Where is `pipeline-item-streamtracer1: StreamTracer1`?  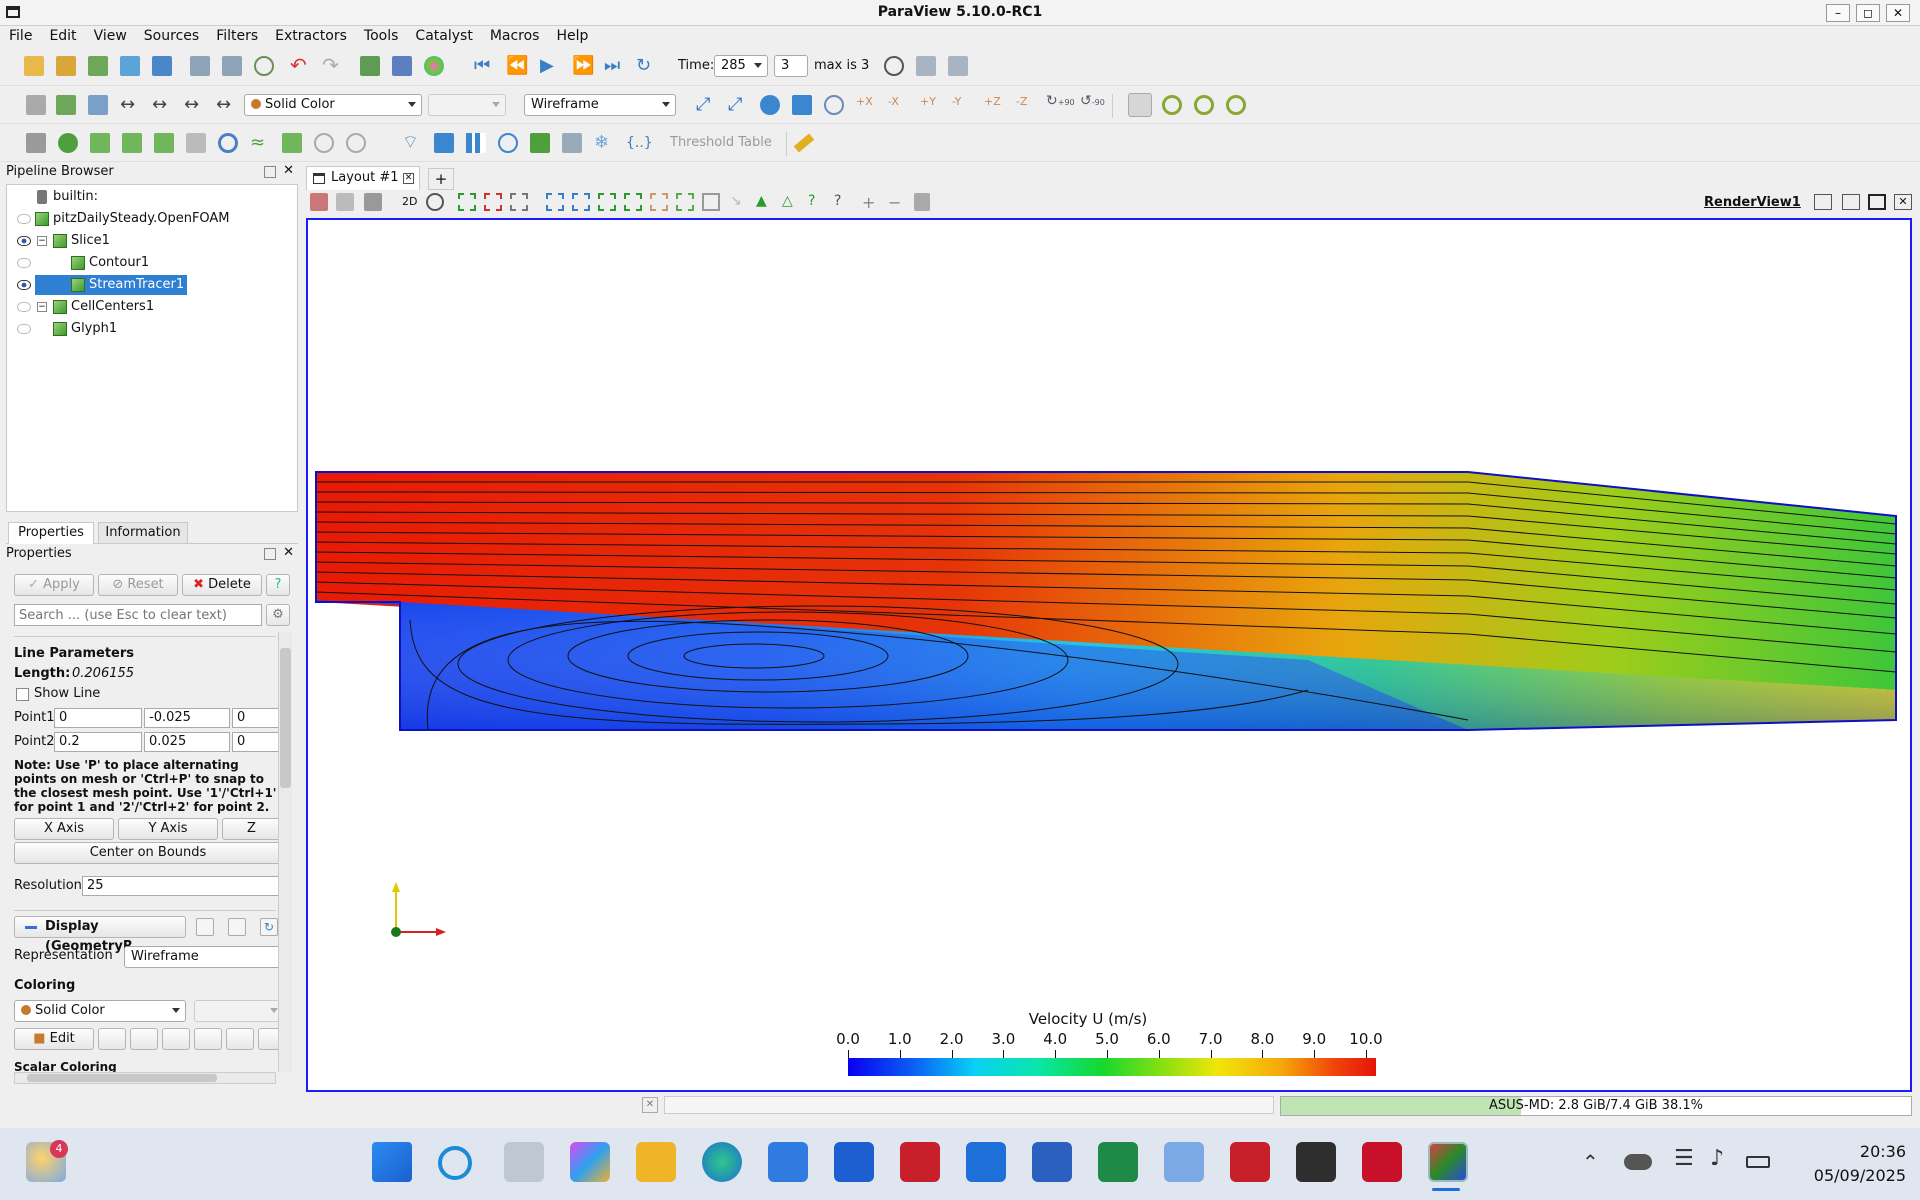 pipeline-item-streamtracer1: StreamTracer1 is located at coordinates (152, 285).